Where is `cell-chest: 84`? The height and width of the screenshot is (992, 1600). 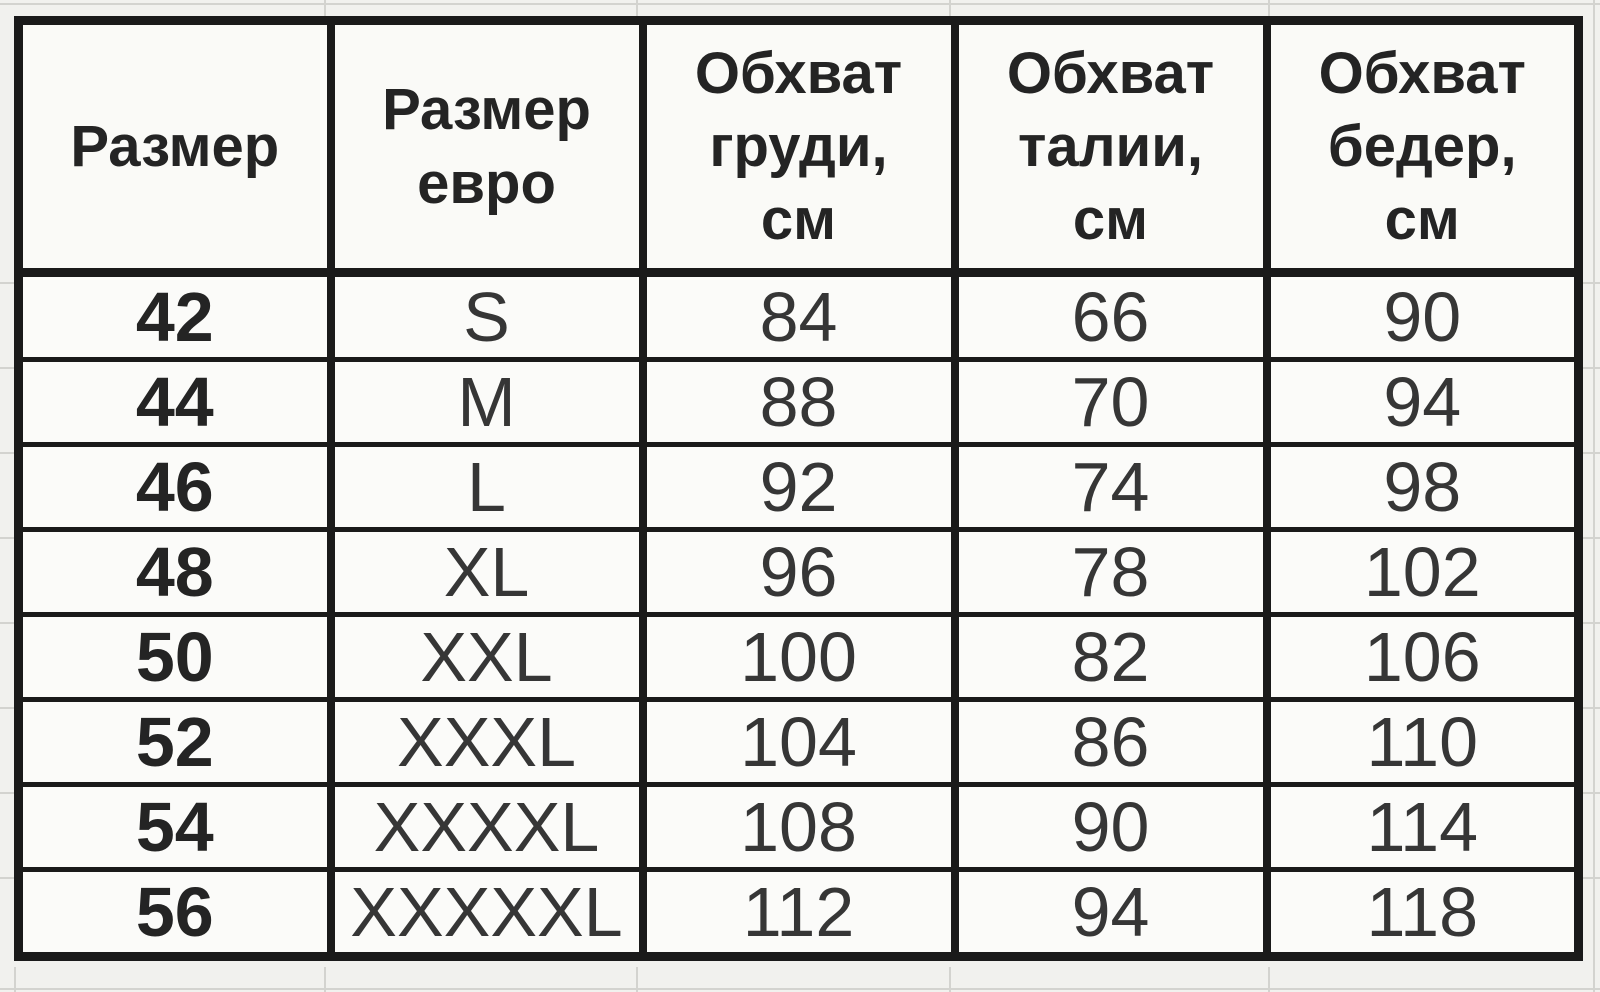
cell-chest: 84 is located at coordinates (798, 316).